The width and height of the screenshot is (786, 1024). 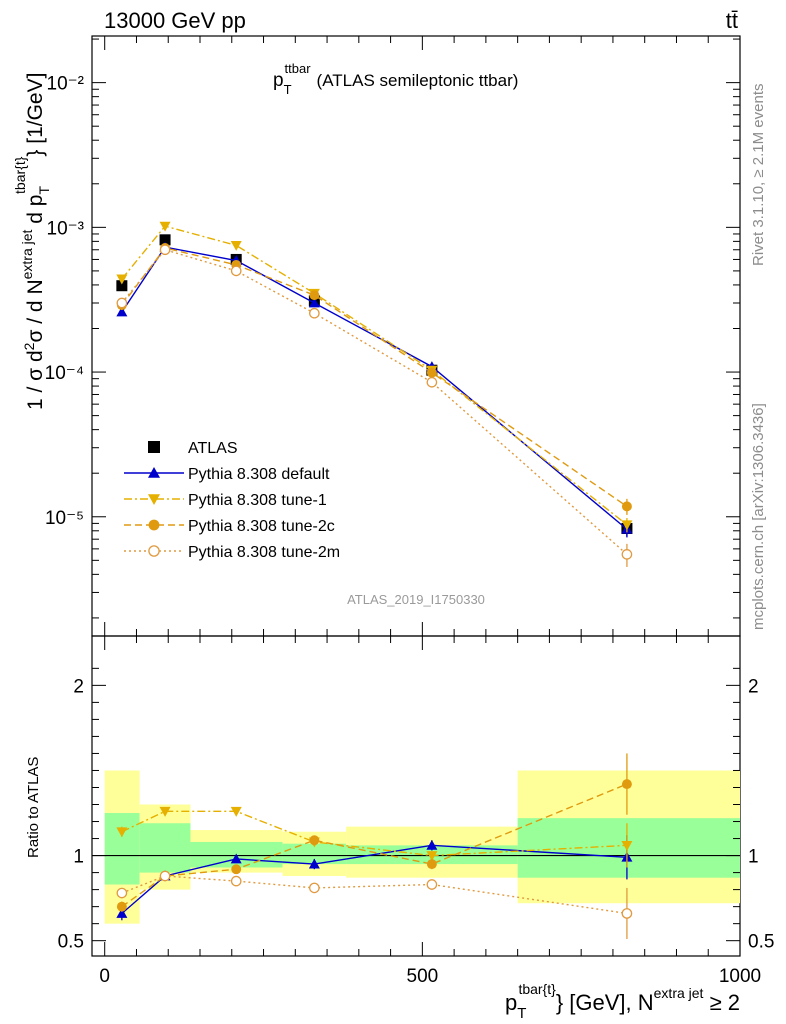 What do you see at coordinates (261, 526) in the screenshot?
I see `legend-label: Pythia 8.308 tune-2c` at bounding box center [261, 526].